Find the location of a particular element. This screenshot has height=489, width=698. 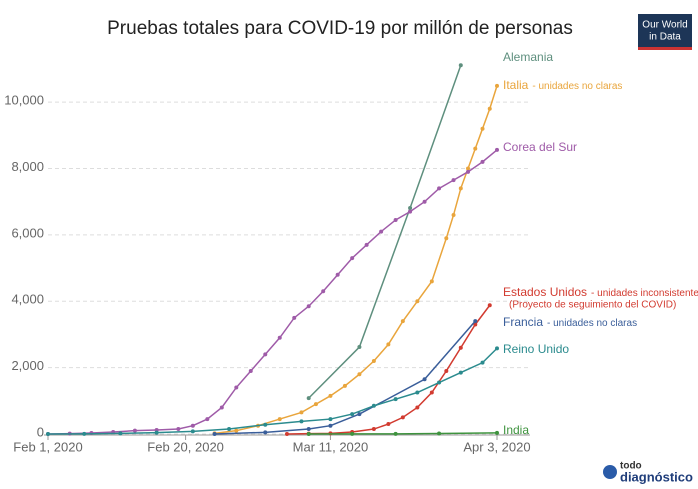

series-label: Estados Unidos - unidades inconsistentes is located at coordinates (600, 292).